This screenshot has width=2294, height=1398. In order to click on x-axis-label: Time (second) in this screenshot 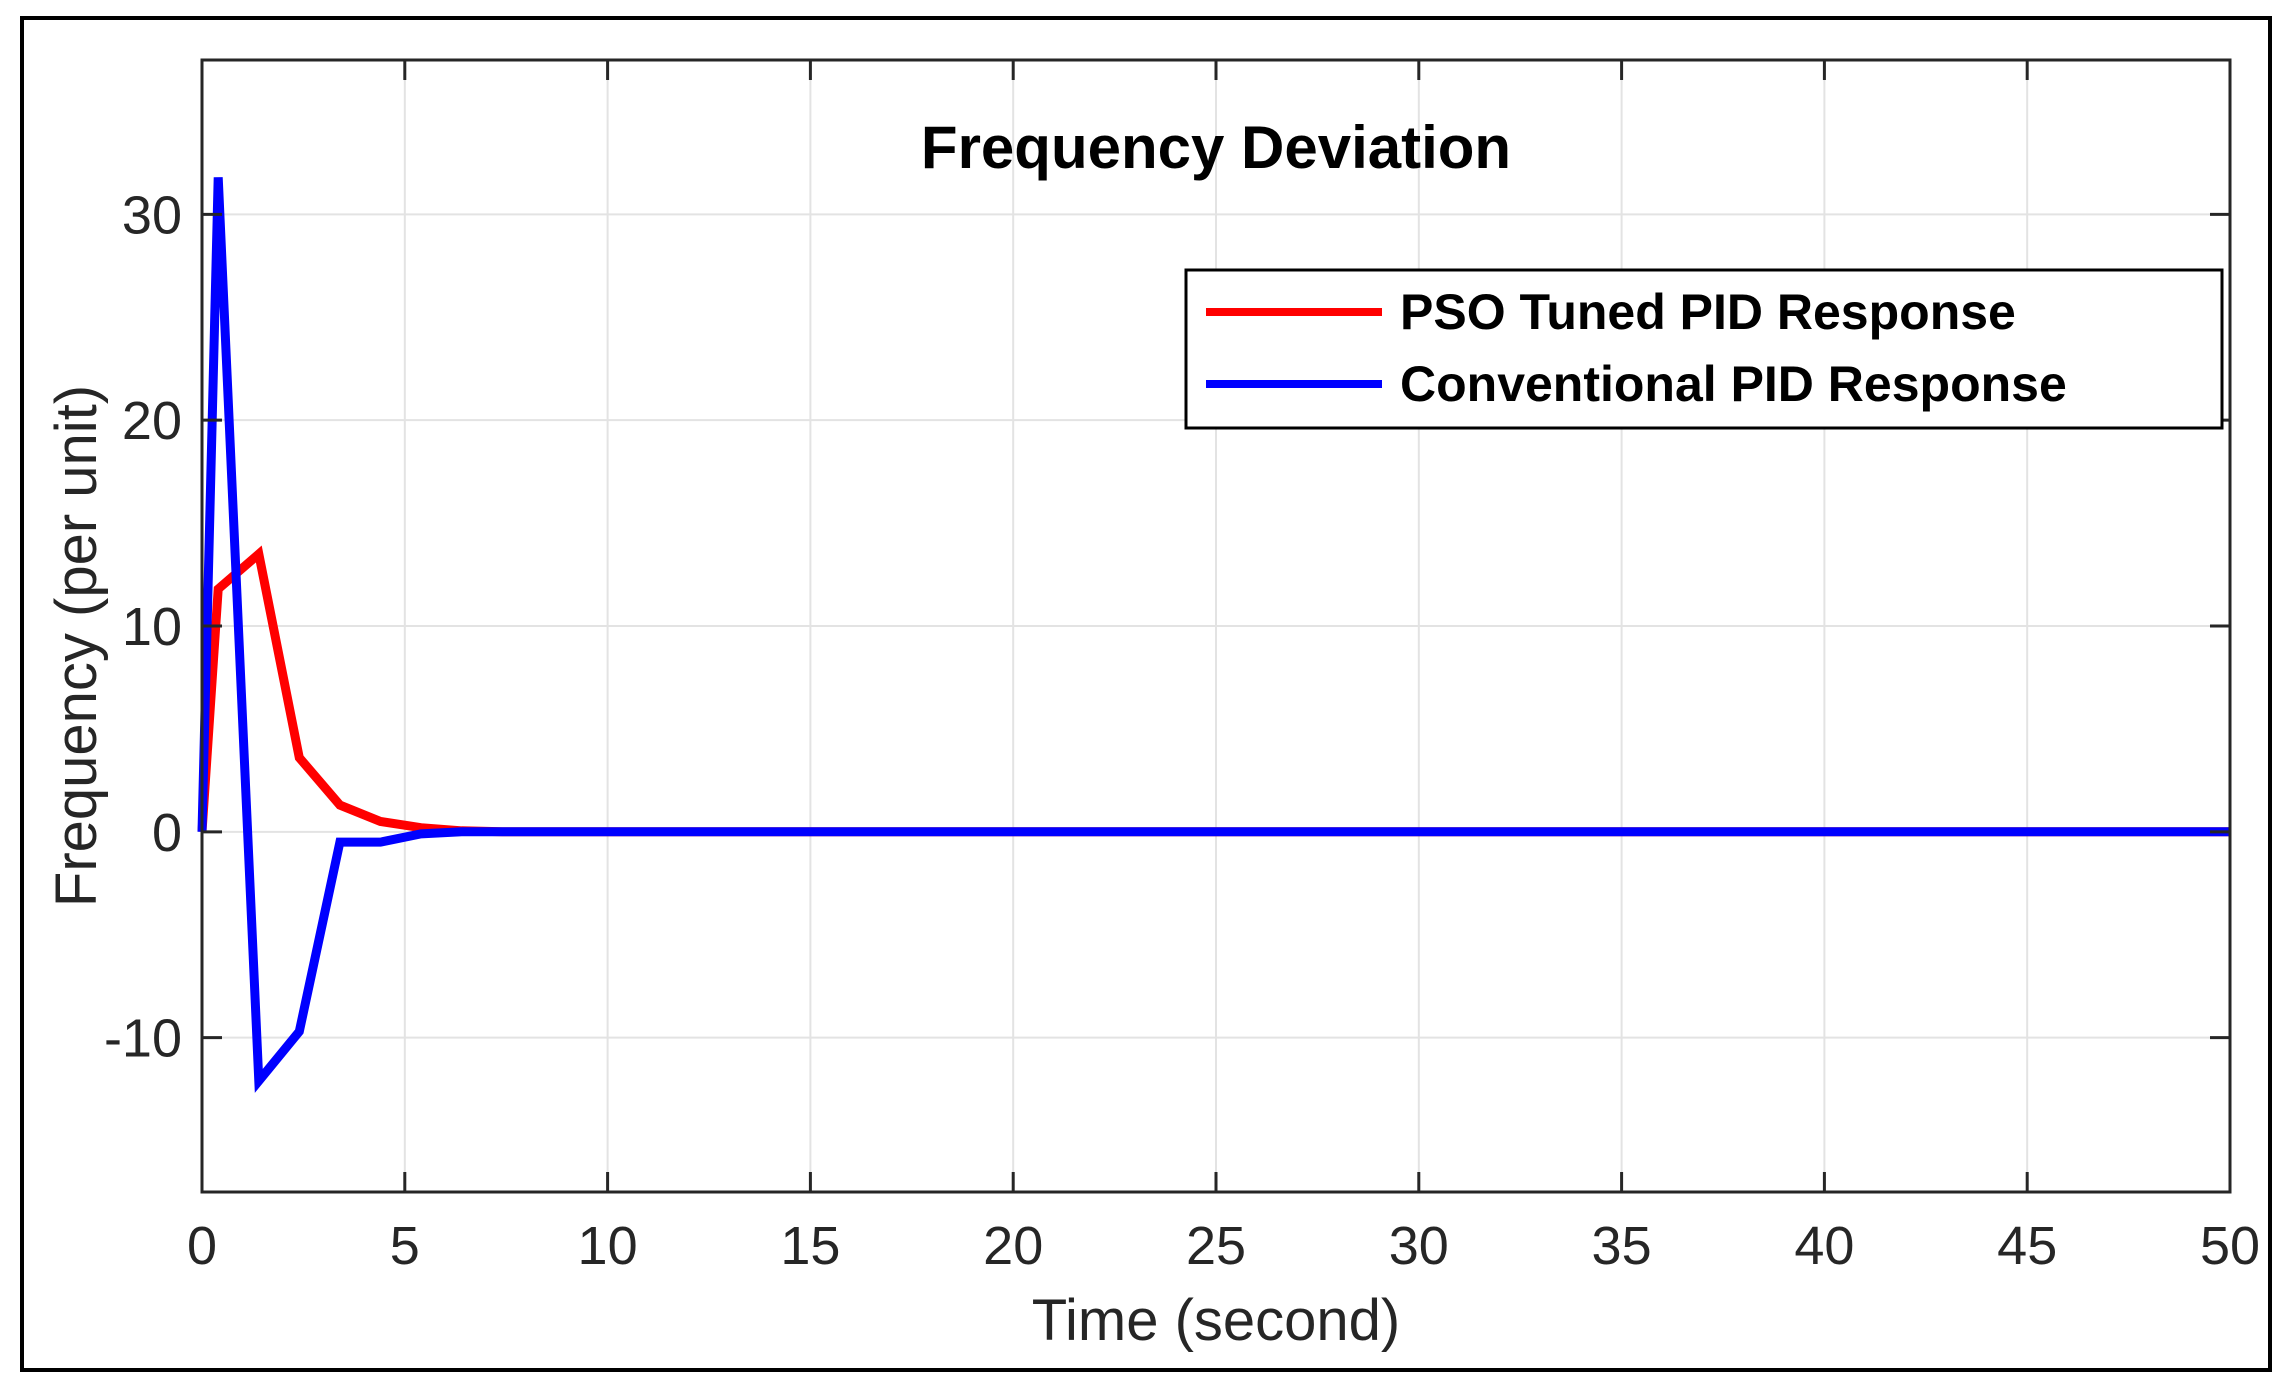, I will do `click(1216, 1320)`.